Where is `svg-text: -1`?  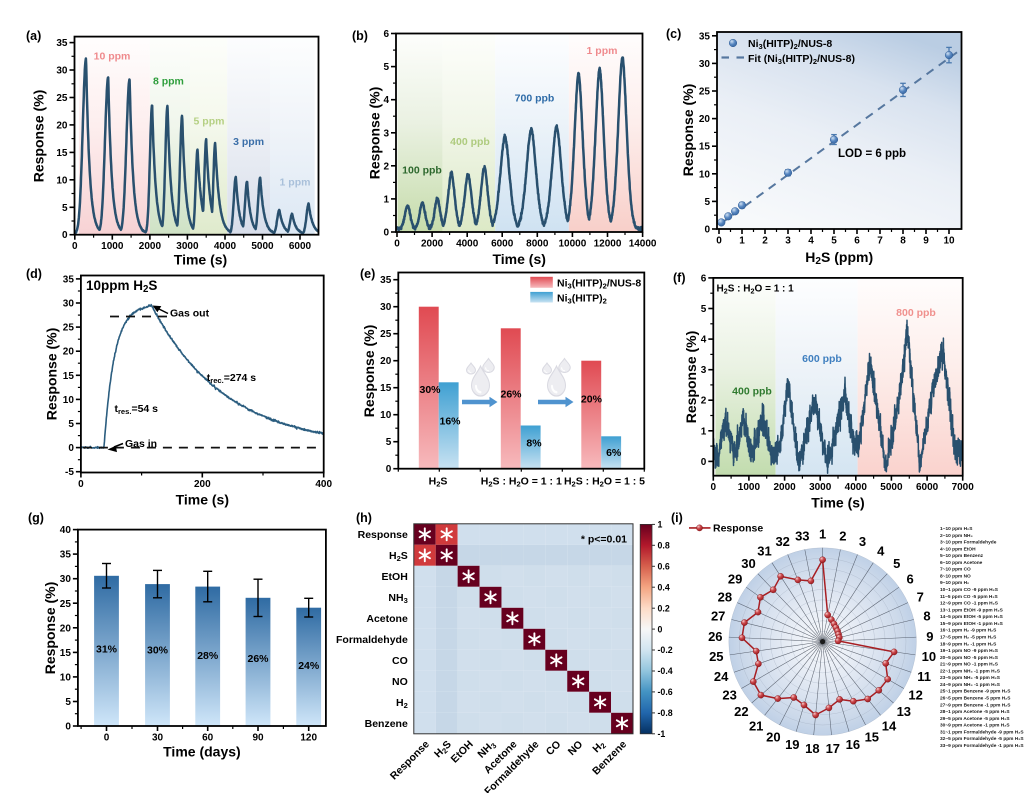 svg-text: -1 is located at coordinates (662, 734).